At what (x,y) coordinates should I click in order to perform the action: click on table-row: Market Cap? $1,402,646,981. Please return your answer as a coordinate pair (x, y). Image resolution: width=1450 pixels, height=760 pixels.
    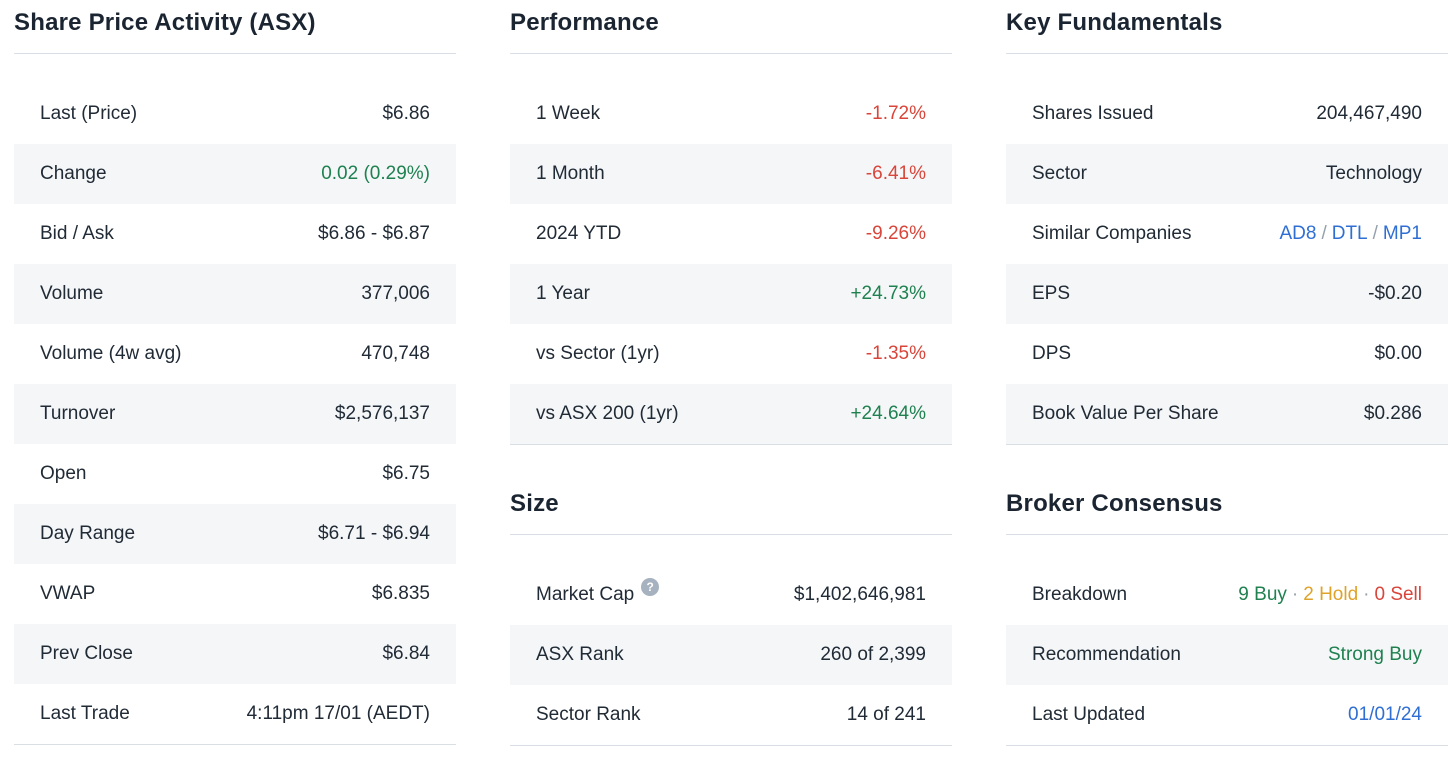
    Looking at the image, I should click on (731, 595).